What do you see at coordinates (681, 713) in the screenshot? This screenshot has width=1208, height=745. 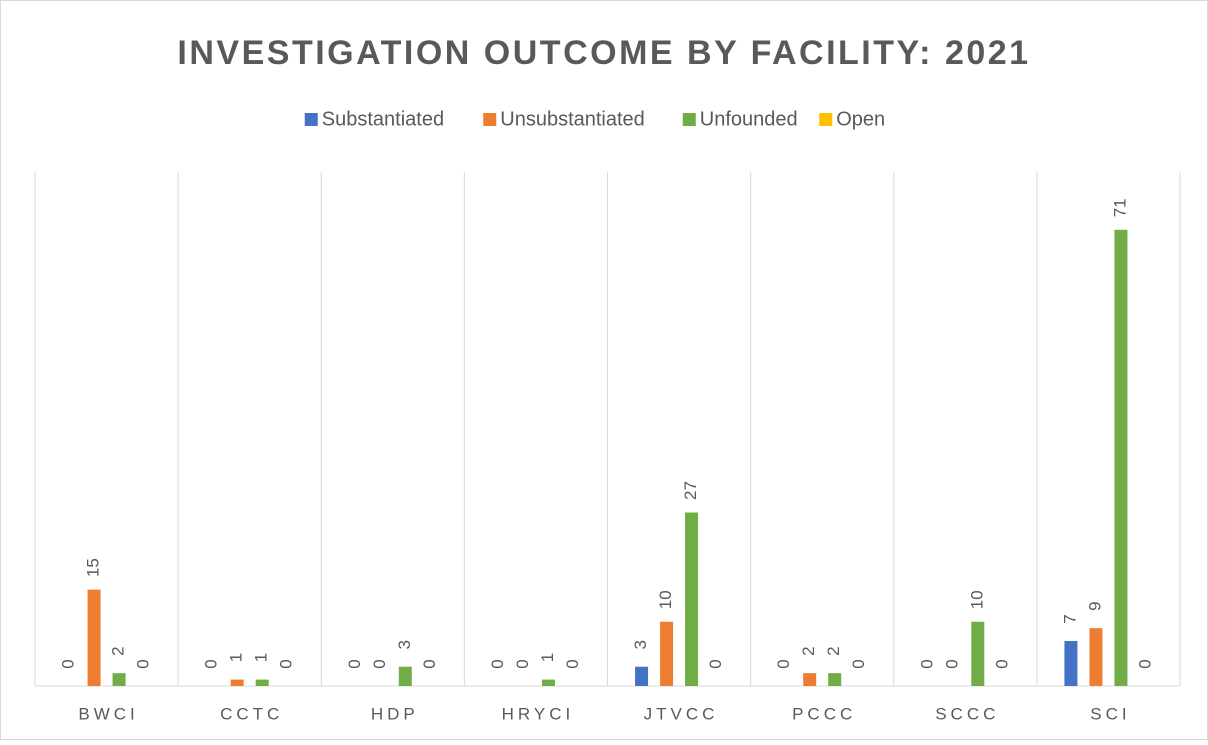 I see `x-tick-label: JTVCC` at bounding box center [681, 713].